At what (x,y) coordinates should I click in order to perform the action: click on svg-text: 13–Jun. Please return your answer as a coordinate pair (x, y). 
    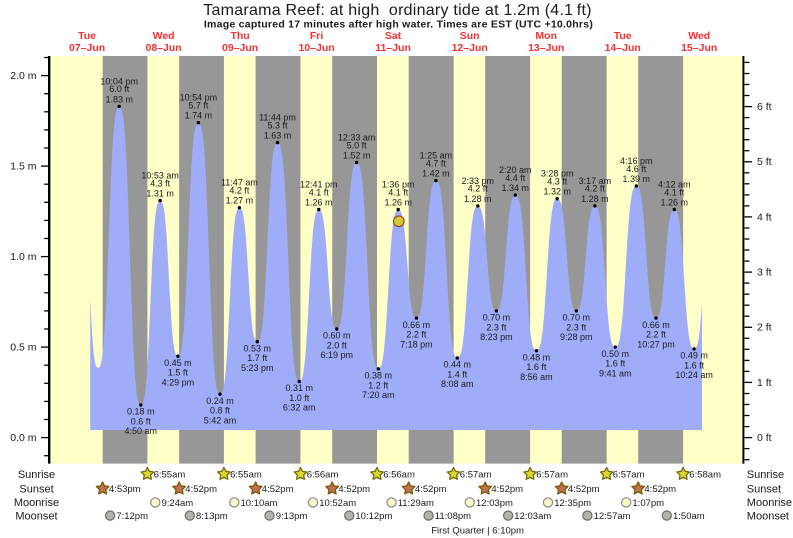
    Looking at the image, I should click on (546, 48).